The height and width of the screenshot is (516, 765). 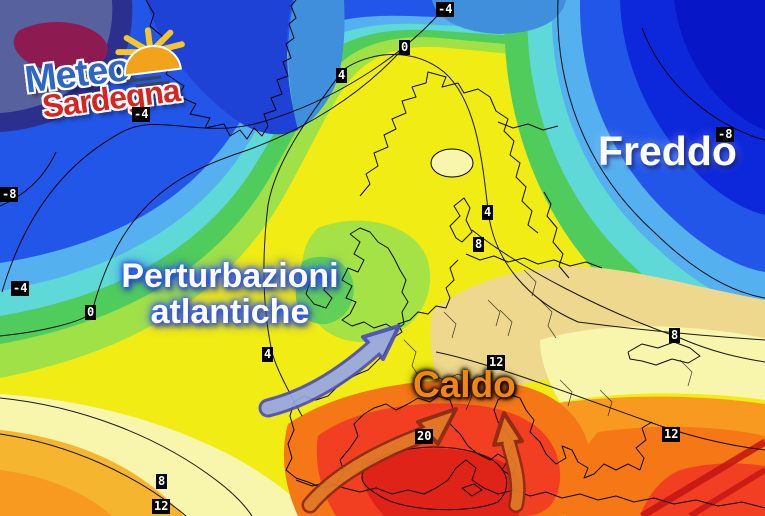 I want to click on contour-label: 20, so click(x=424, y=436).